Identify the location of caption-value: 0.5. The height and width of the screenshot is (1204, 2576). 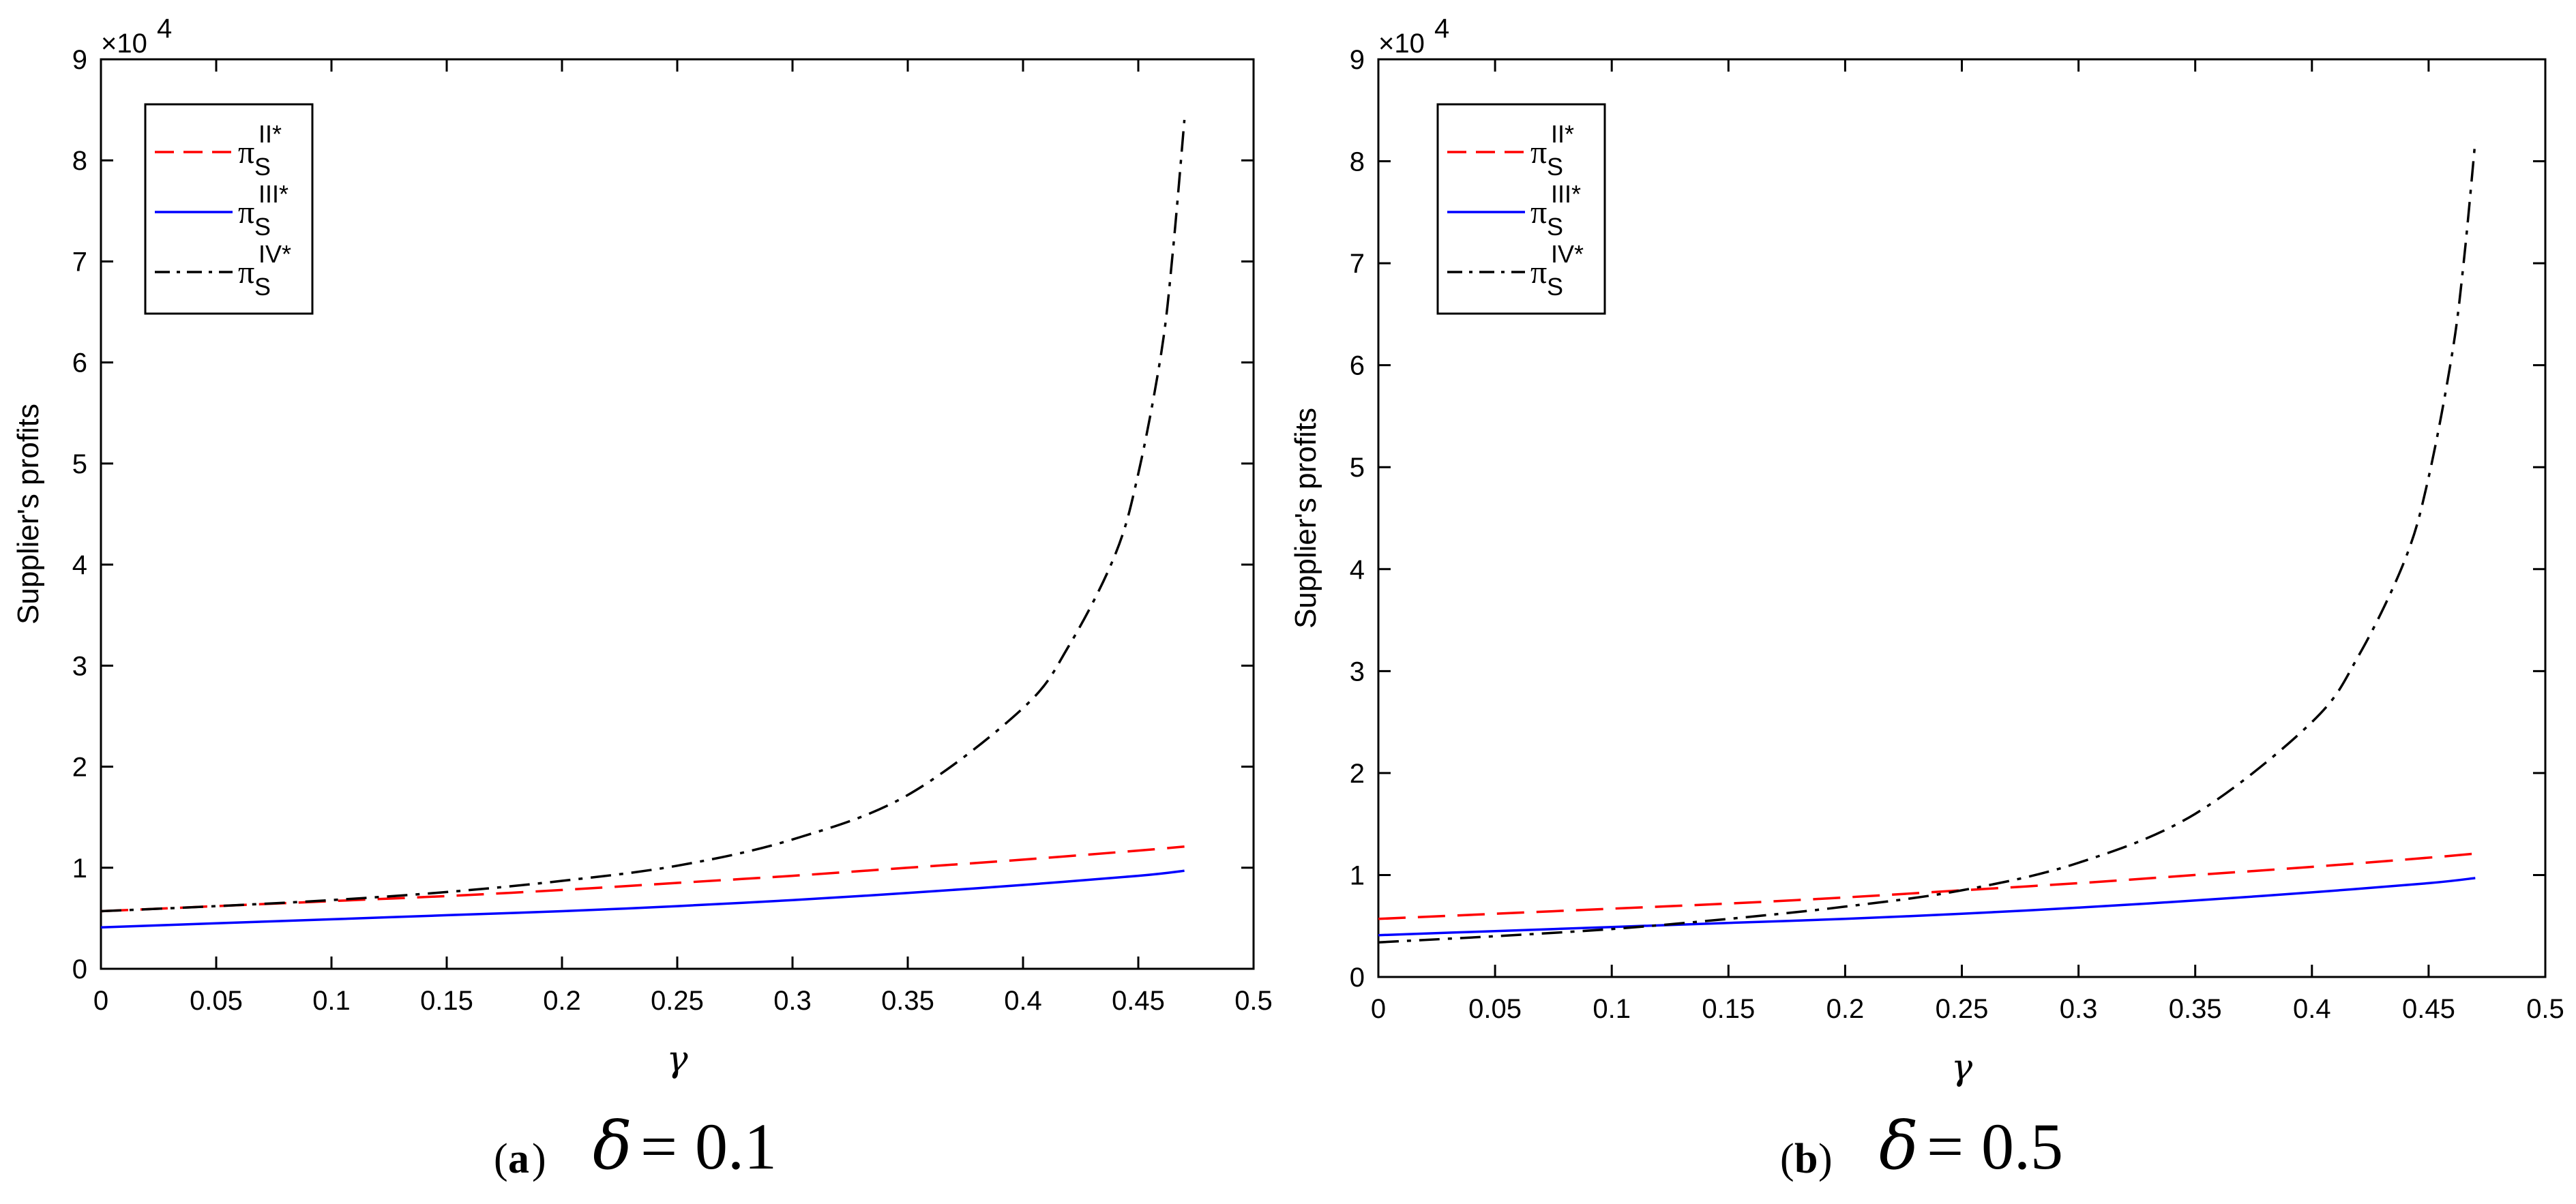
(2022, 1146).